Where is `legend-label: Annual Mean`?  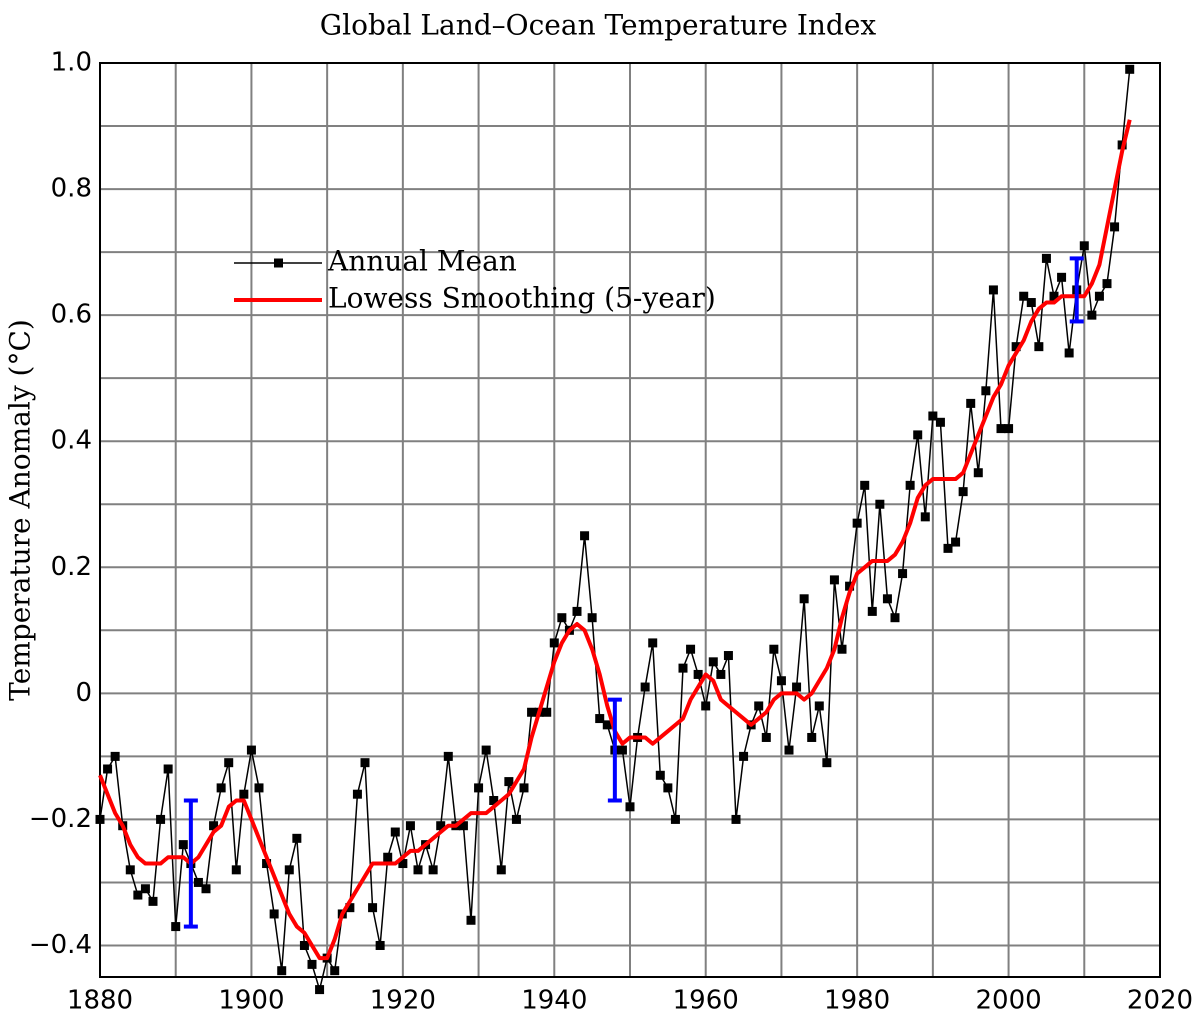 legend-label: Annual Mean is located at coordinates (422, 261).